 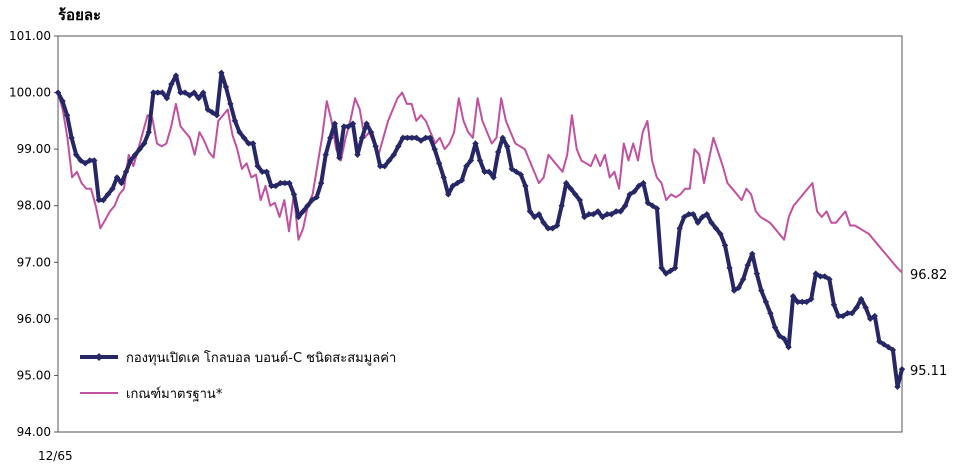 I want to click on y-tick-label: 101.00, so click(x=30, y=36).